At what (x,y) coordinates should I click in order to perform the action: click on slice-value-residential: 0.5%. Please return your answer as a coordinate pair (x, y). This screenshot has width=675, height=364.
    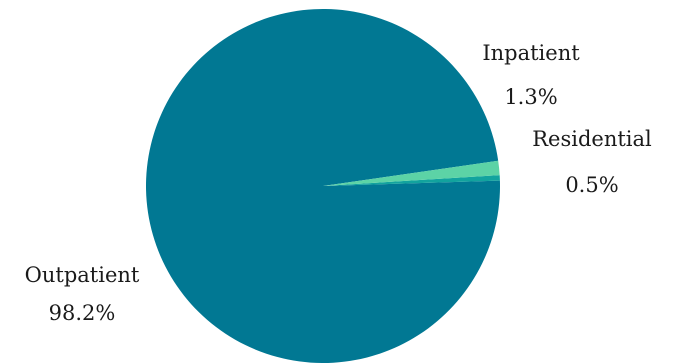
    Looking at the image, I should click on (591, 185).